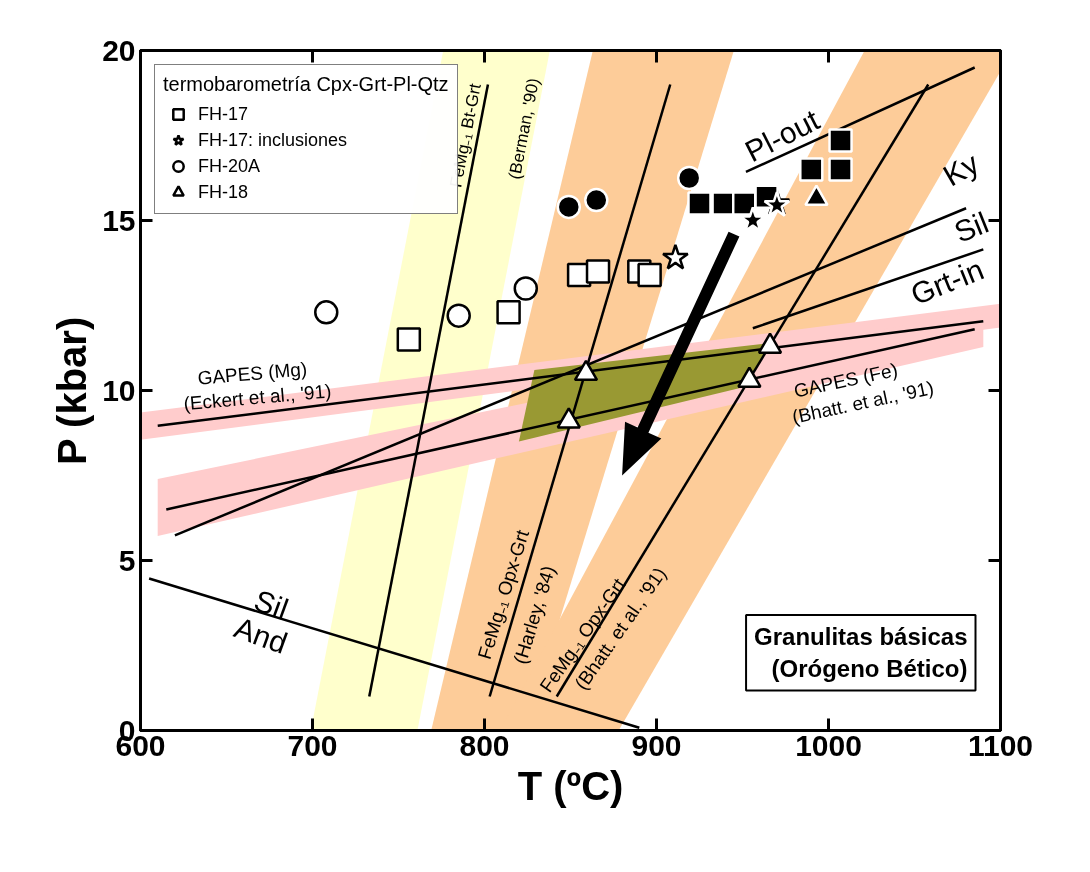  Describe the element at coordinates (119, 220) in the screenshot. I see `y-tick-label: 15` at that location.